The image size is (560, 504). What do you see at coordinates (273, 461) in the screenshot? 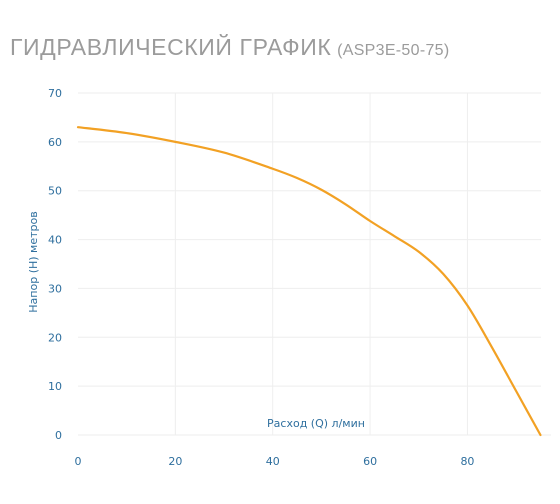
I see `x-tick-label: 40` at bounding box center [273, 461].